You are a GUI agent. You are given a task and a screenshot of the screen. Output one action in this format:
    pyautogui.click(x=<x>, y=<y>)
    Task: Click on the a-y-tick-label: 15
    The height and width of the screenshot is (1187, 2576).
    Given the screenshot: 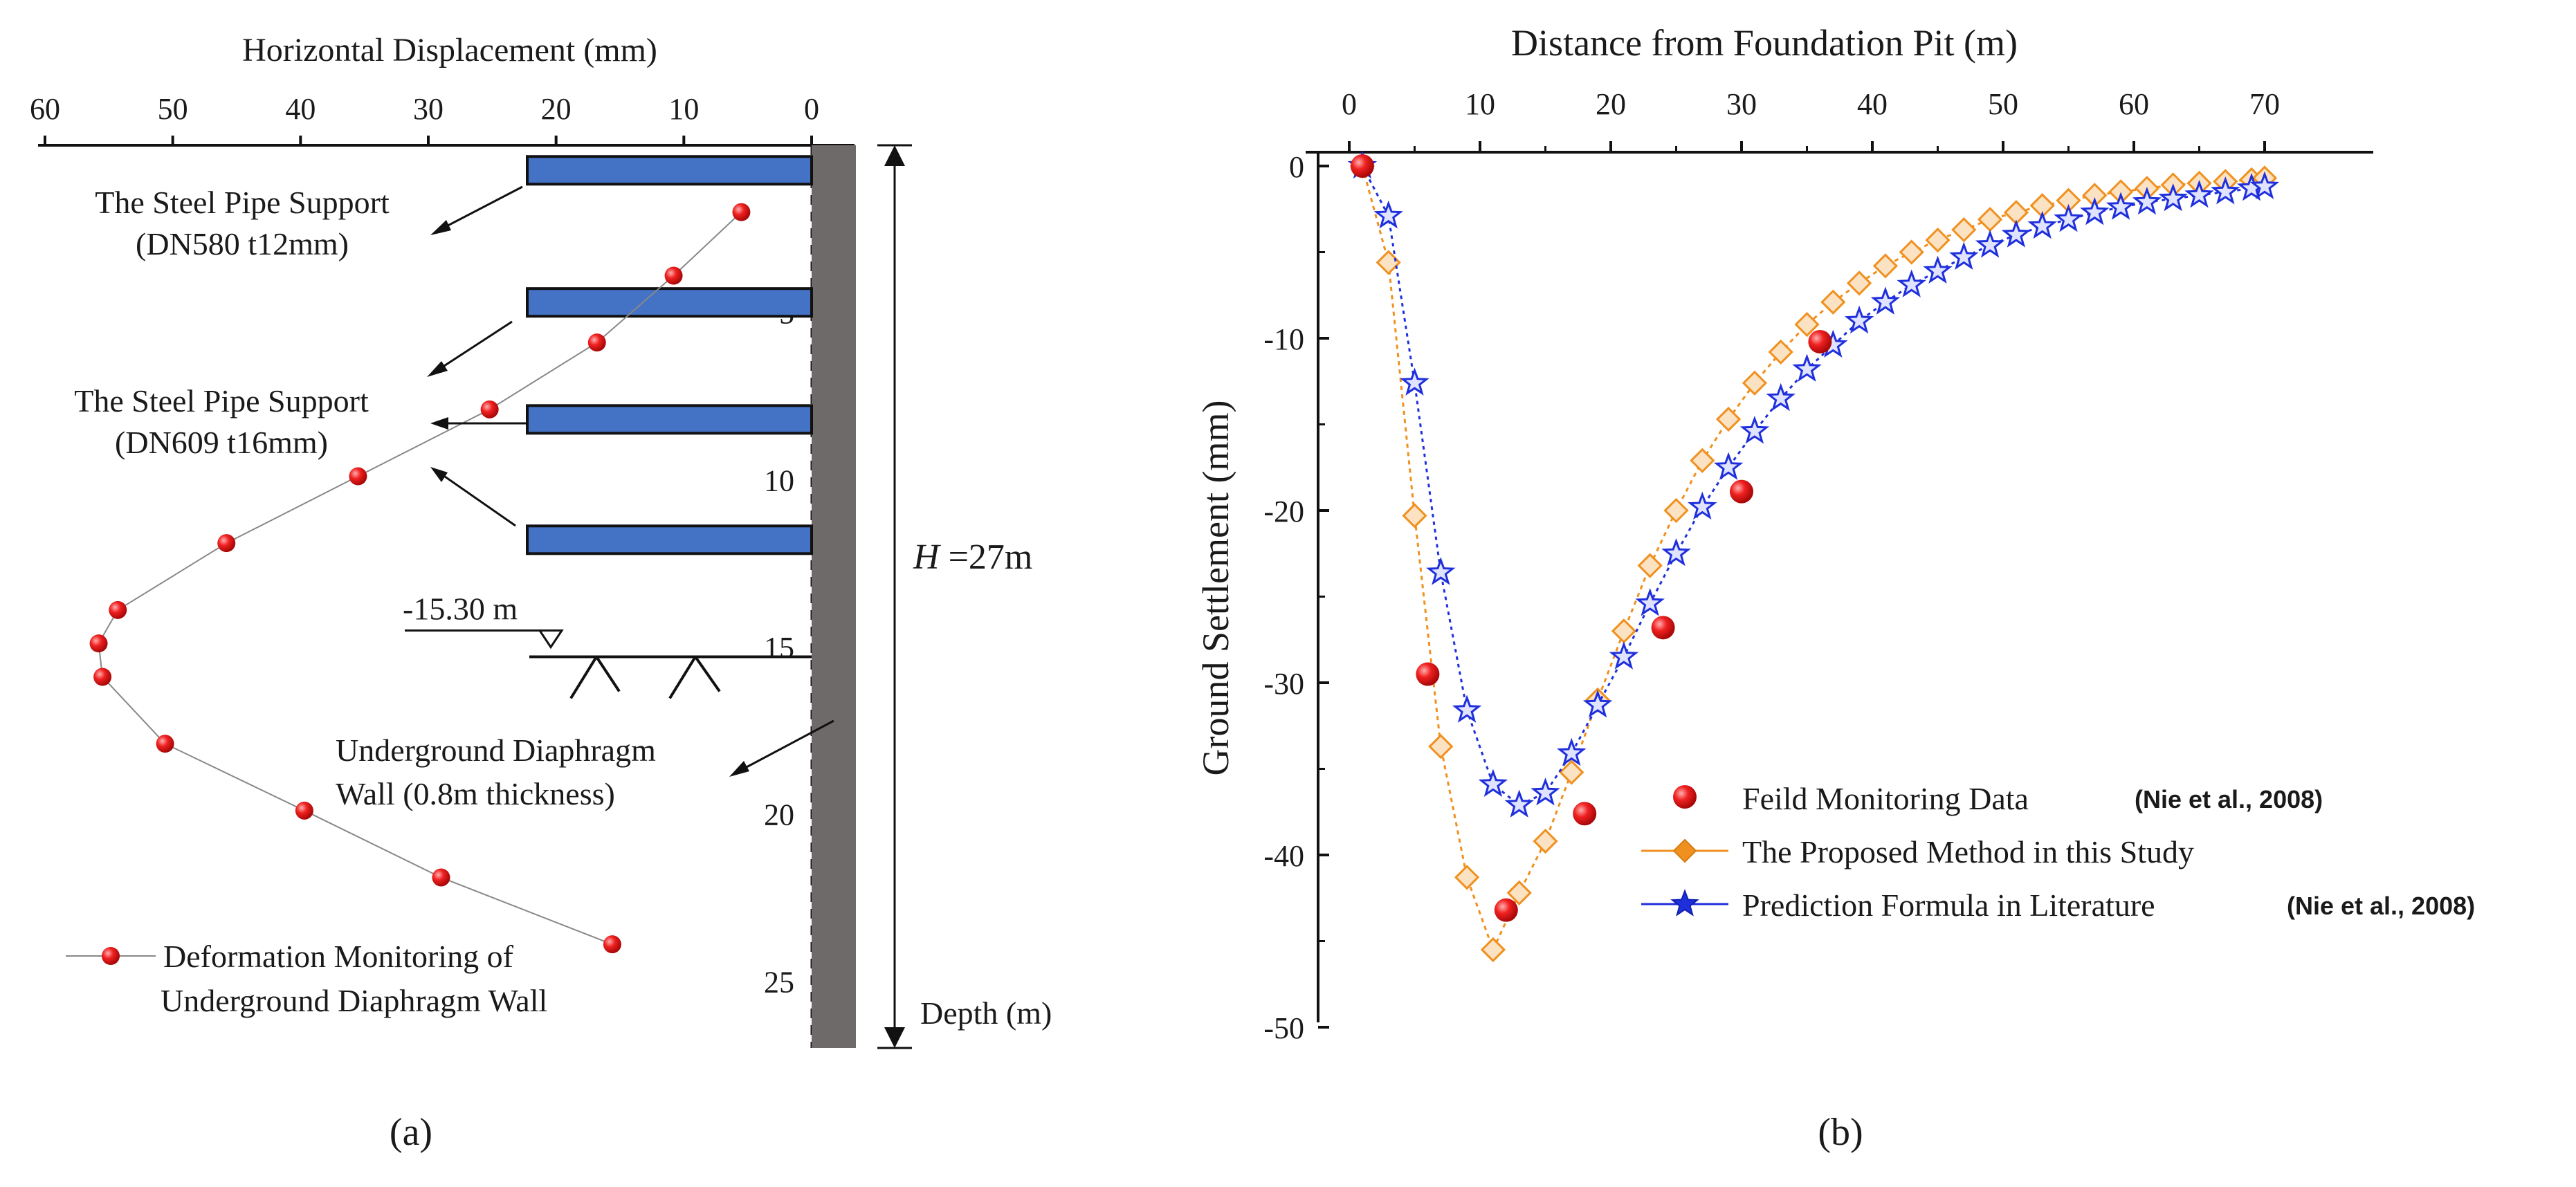 What is the action you would take?
    pyautogui.click(x=779, y=648)
    